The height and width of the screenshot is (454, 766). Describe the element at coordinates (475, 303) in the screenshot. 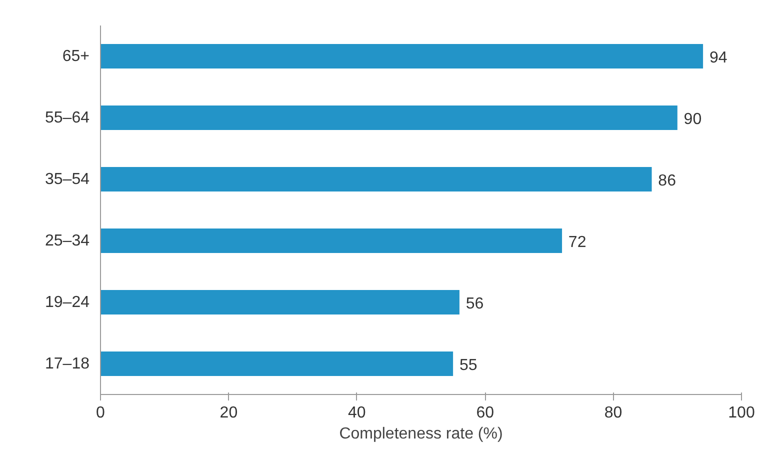

I see `data-label: 56` at that location.